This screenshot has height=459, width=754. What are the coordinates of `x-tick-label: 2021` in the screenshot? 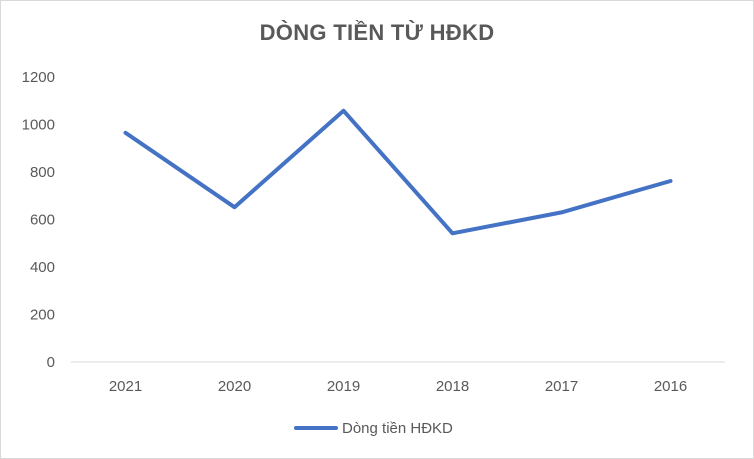 It's located at (125, 386).